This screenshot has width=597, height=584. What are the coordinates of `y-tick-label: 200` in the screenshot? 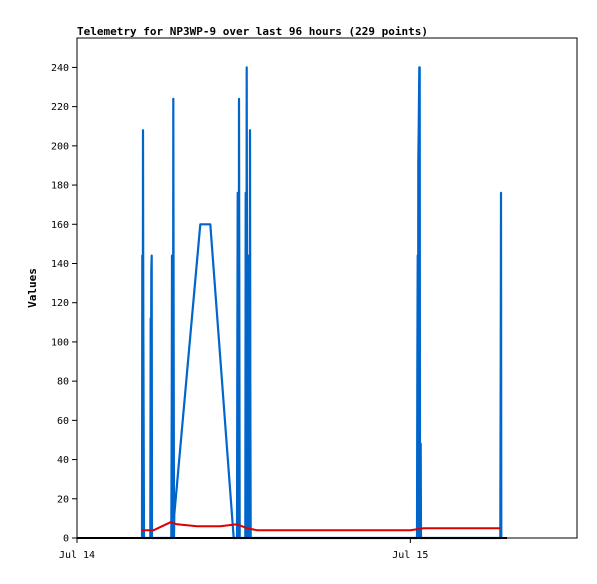 It's located at (60, 146).